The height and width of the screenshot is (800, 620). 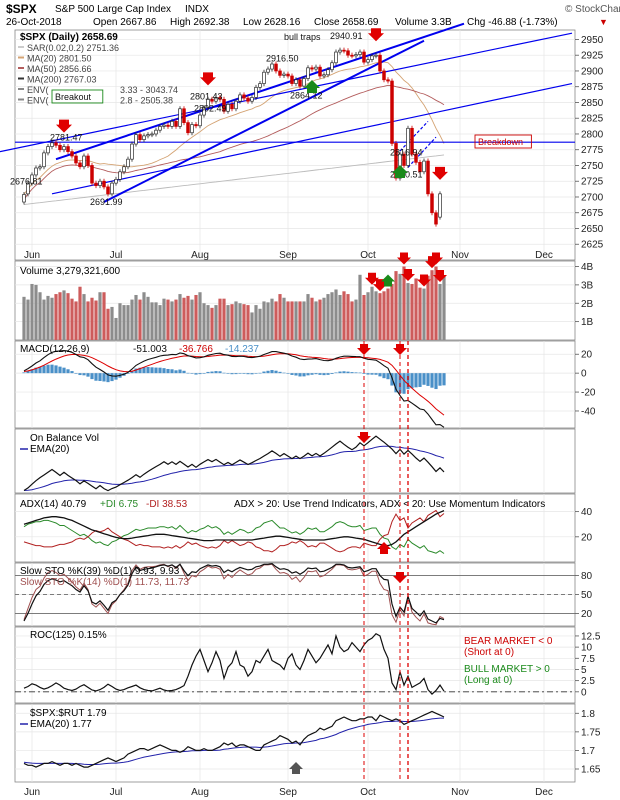 I want to click on x-axis-label-top: Oct, so click(x=368, y=255).